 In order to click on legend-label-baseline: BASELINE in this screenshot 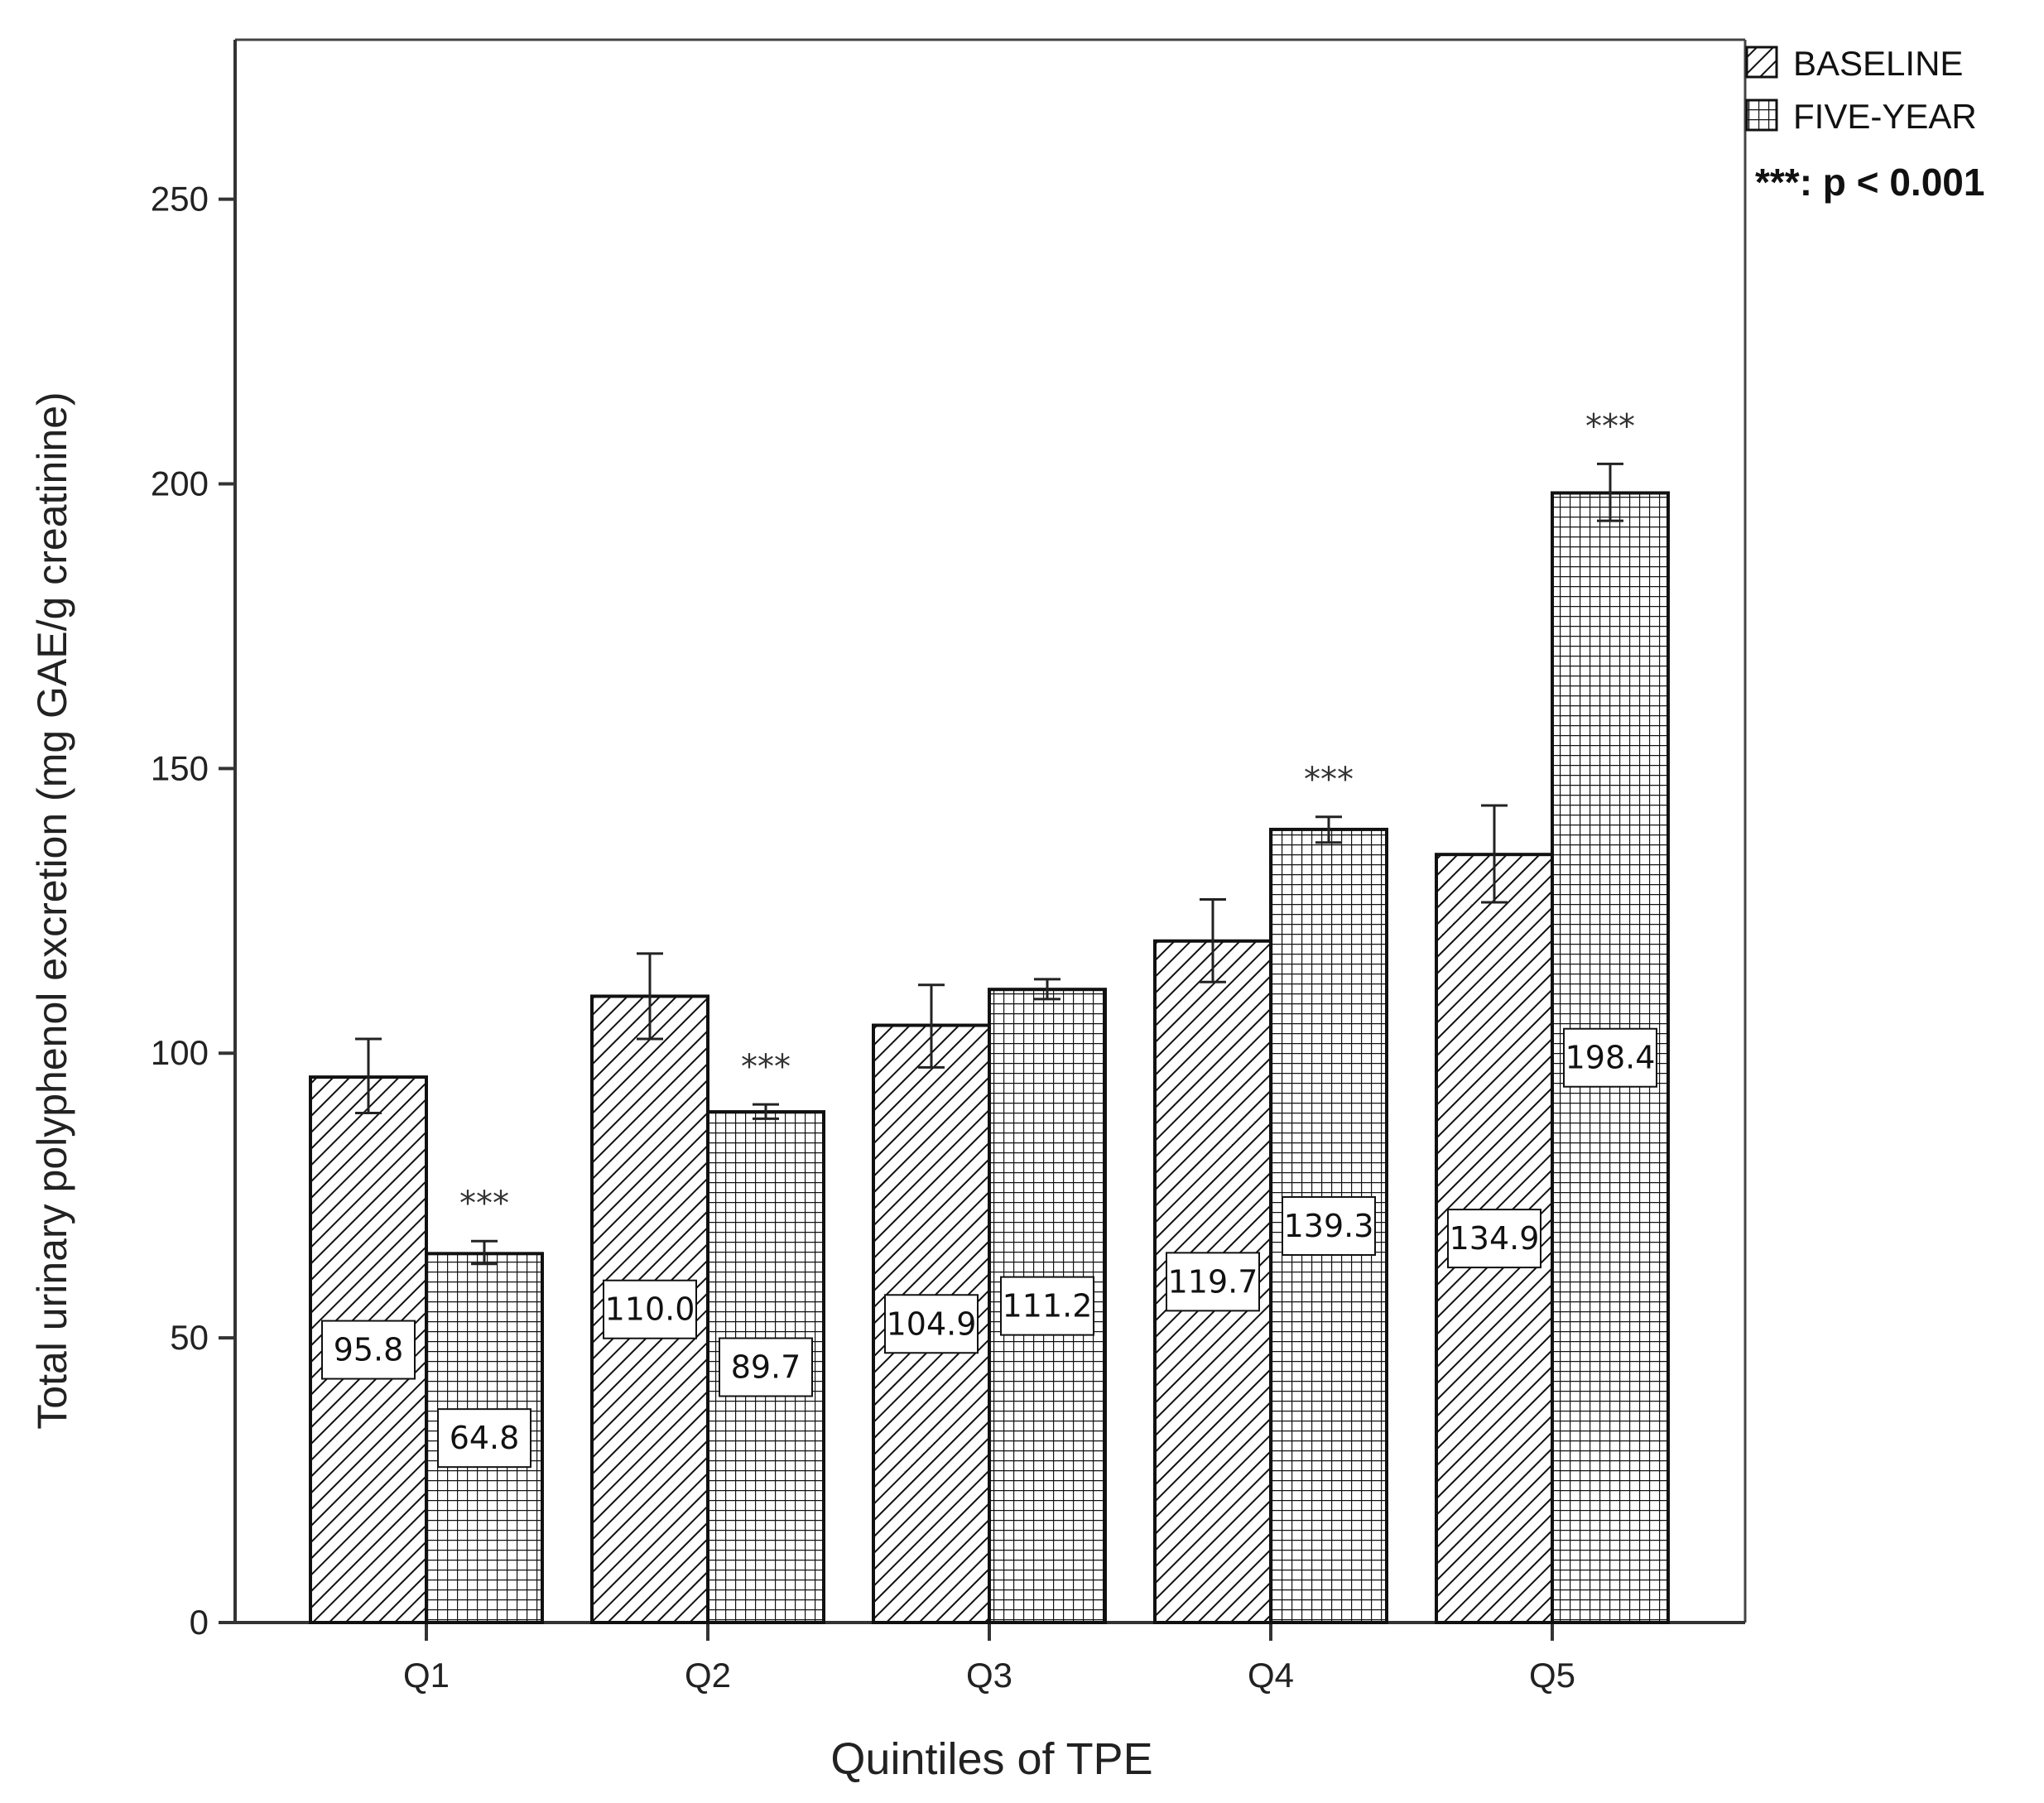, I will do `click(1878, 63)`.